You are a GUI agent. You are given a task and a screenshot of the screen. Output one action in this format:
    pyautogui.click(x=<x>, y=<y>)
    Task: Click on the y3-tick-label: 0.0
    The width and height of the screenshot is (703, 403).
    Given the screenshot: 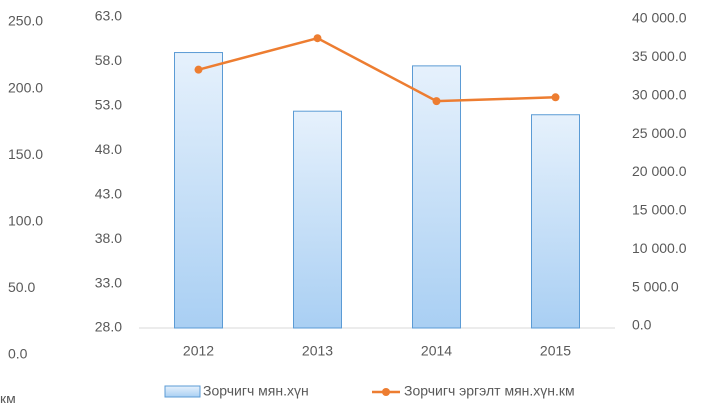 What is the action you would take?
    pyautogui.click(x=18, y=354)
    